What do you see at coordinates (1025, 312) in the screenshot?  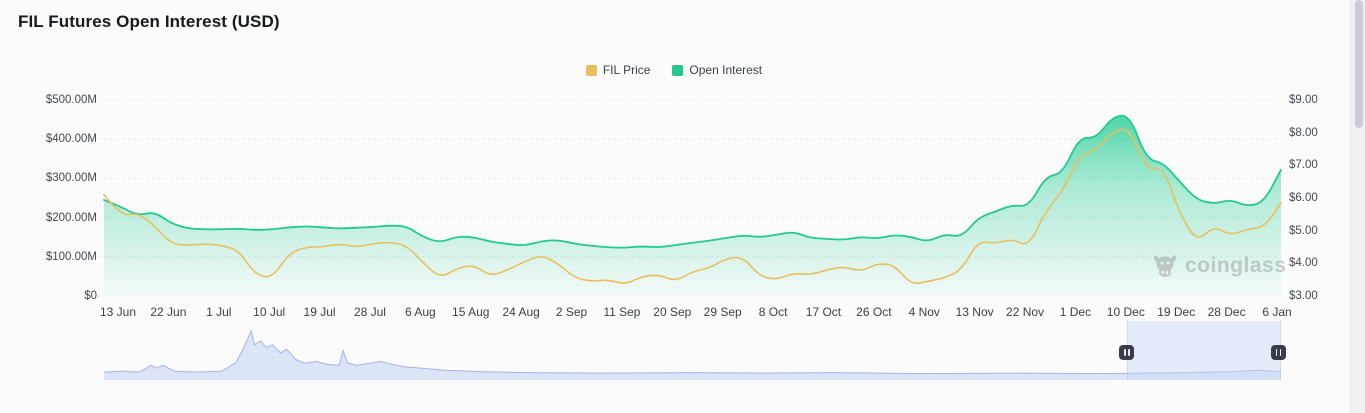 I see `x-axis-label: 22 Nov` at bounding box center [1025, 312].